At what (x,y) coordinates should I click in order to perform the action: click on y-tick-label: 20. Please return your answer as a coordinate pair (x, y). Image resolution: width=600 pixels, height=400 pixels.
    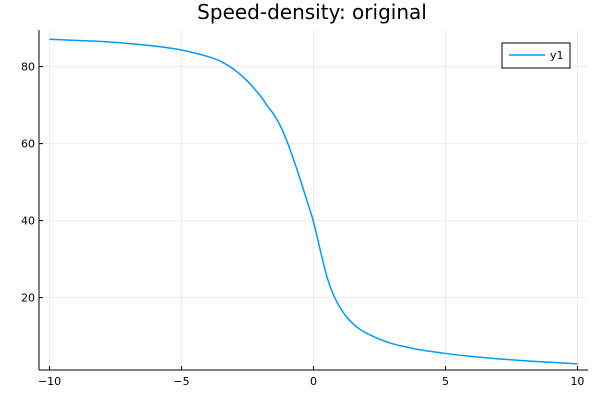
    Looking at the image, I should click on (28, 298).